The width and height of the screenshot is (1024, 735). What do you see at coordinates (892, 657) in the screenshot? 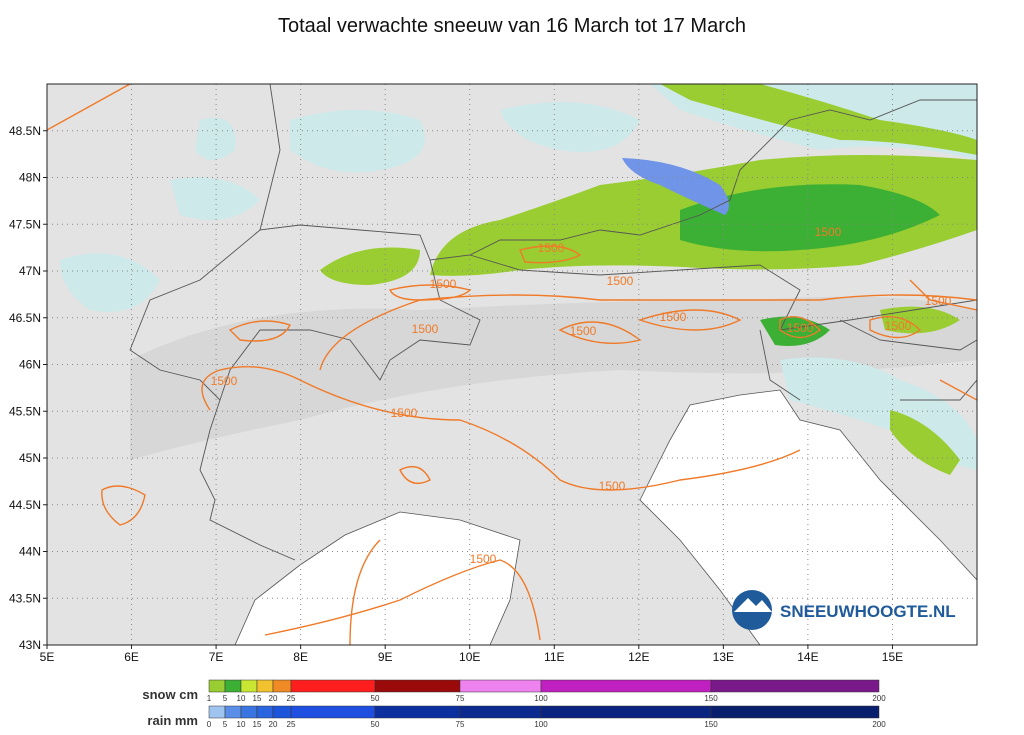
I see `x-tick-label: 15E` at bounding box center [892, 657].